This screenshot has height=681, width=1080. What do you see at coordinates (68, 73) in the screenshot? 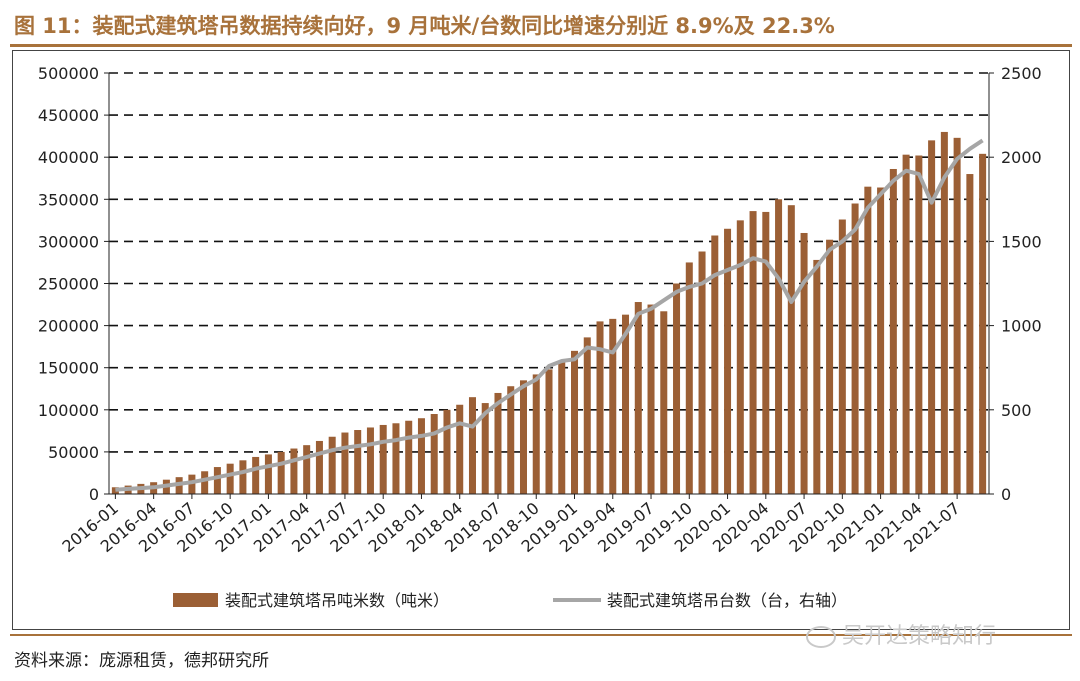
I see `y-tick-label: 500000` at bounding box center [68, 73].